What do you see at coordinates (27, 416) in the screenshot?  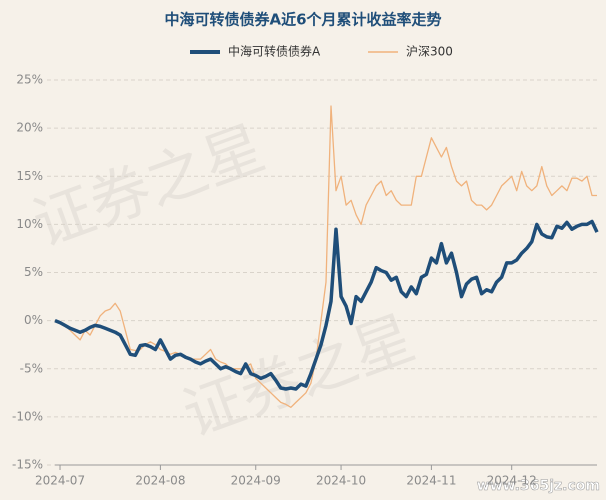 I see `y-tick-label: -10%` at bounding box center [27, 416].